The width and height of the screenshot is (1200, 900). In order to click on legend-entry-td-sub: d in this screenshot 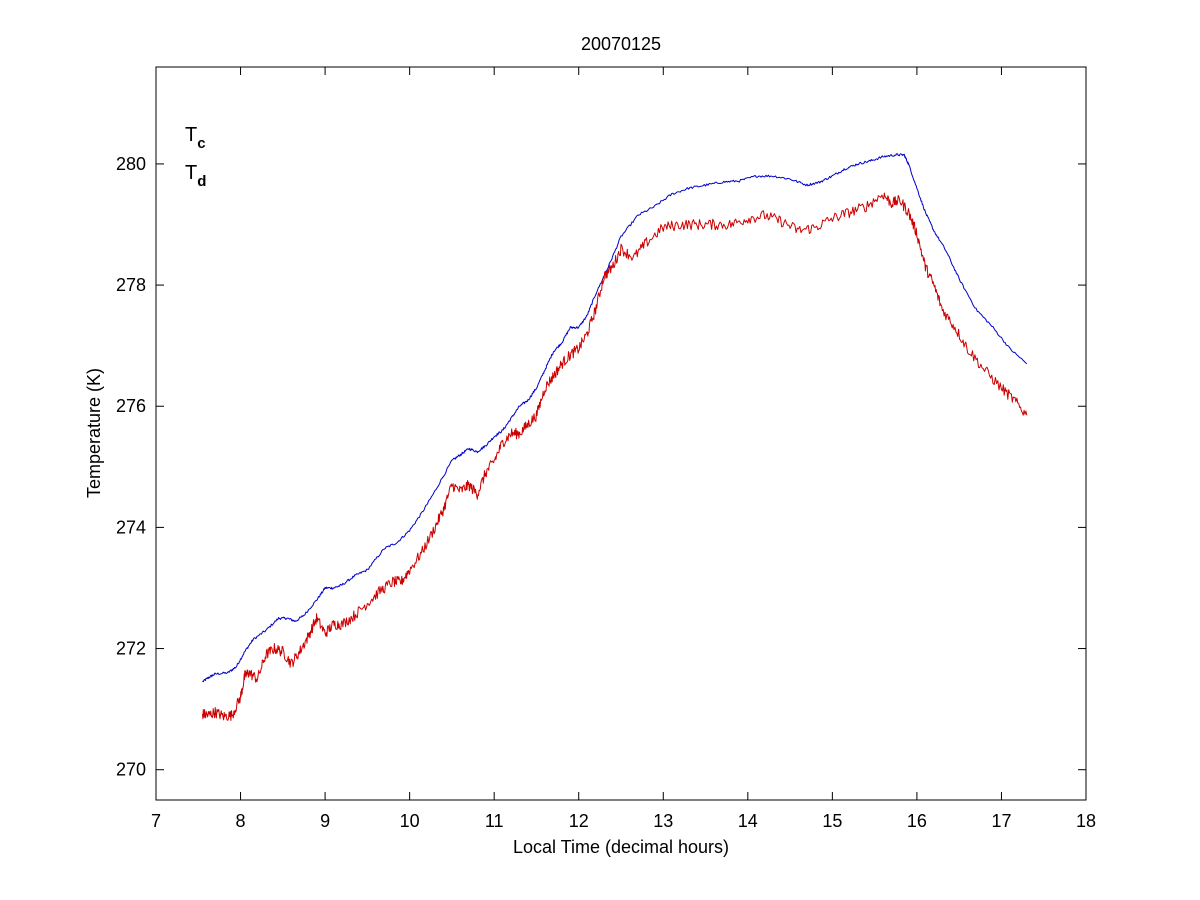, I will do `click(201, 181)`.